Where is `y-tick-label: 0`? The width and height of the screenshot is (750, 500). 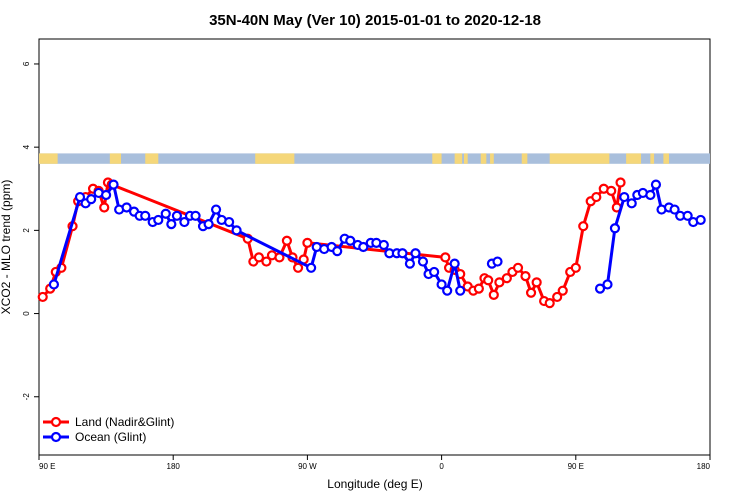
y-tick-label: 0 is located at coordinates (26, 313).